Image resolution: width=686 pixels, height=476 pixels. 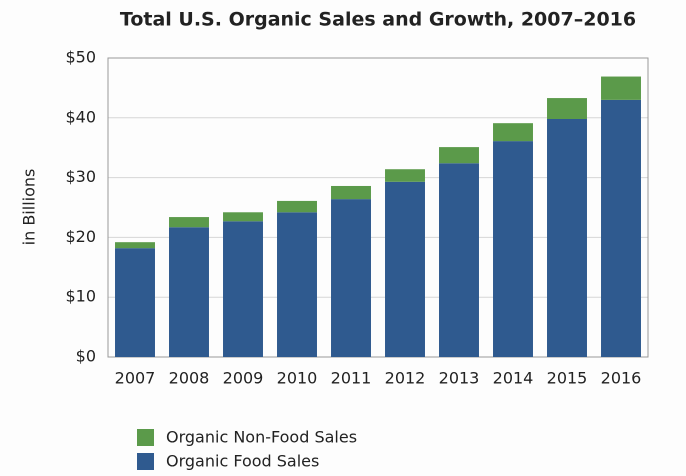 I want to click on x-tick-label: 2007, so click(x=135, y=378).